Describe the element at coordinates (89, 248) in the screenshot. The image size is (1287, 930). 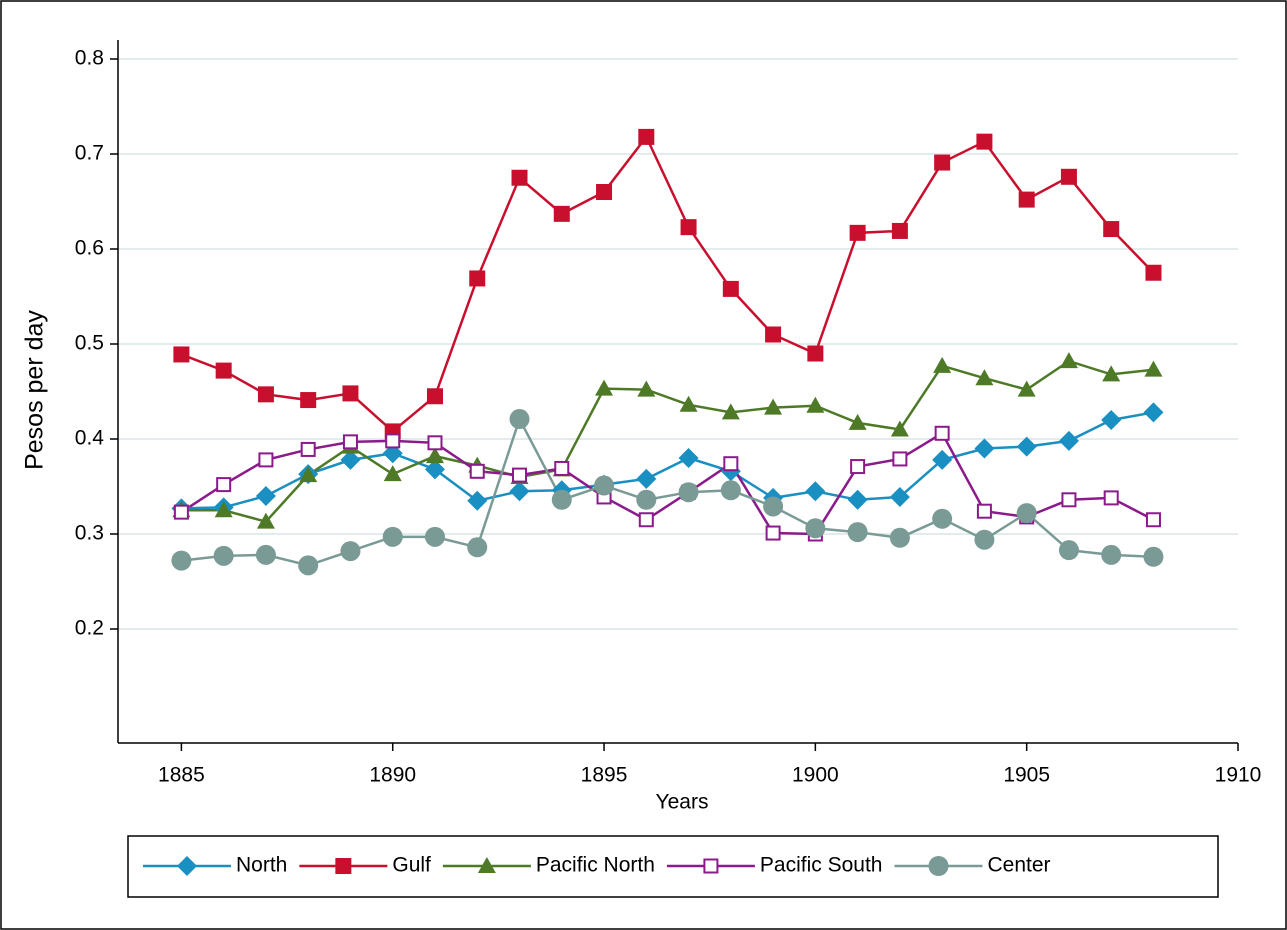
I see `y-tick-label: 0.6` at that location.